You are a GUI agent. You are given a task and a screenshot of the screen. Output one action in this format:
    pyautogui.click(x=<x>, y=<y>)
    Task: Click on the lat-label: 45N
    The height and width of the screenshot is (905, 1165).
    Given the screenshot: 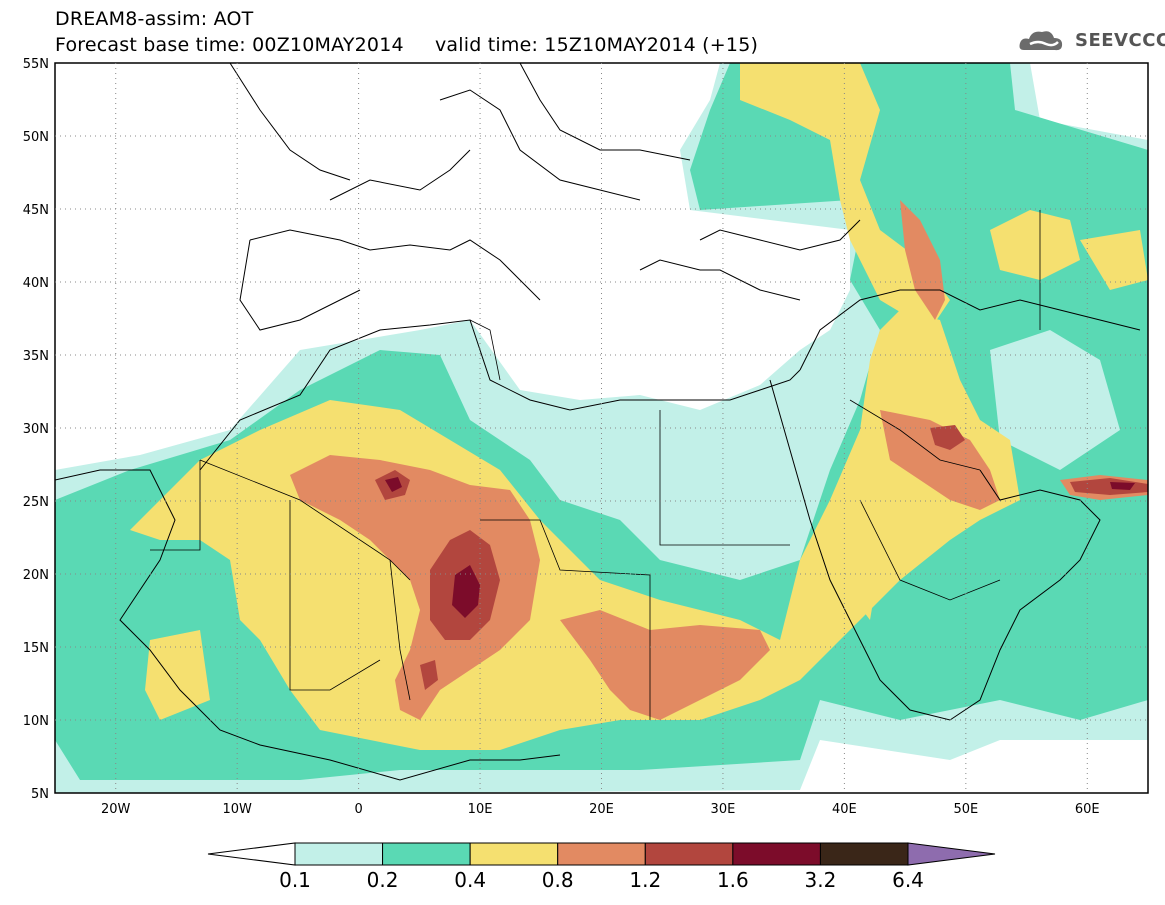 What is the action you would take?
    pyautogui.click(x=36, y=210)
    